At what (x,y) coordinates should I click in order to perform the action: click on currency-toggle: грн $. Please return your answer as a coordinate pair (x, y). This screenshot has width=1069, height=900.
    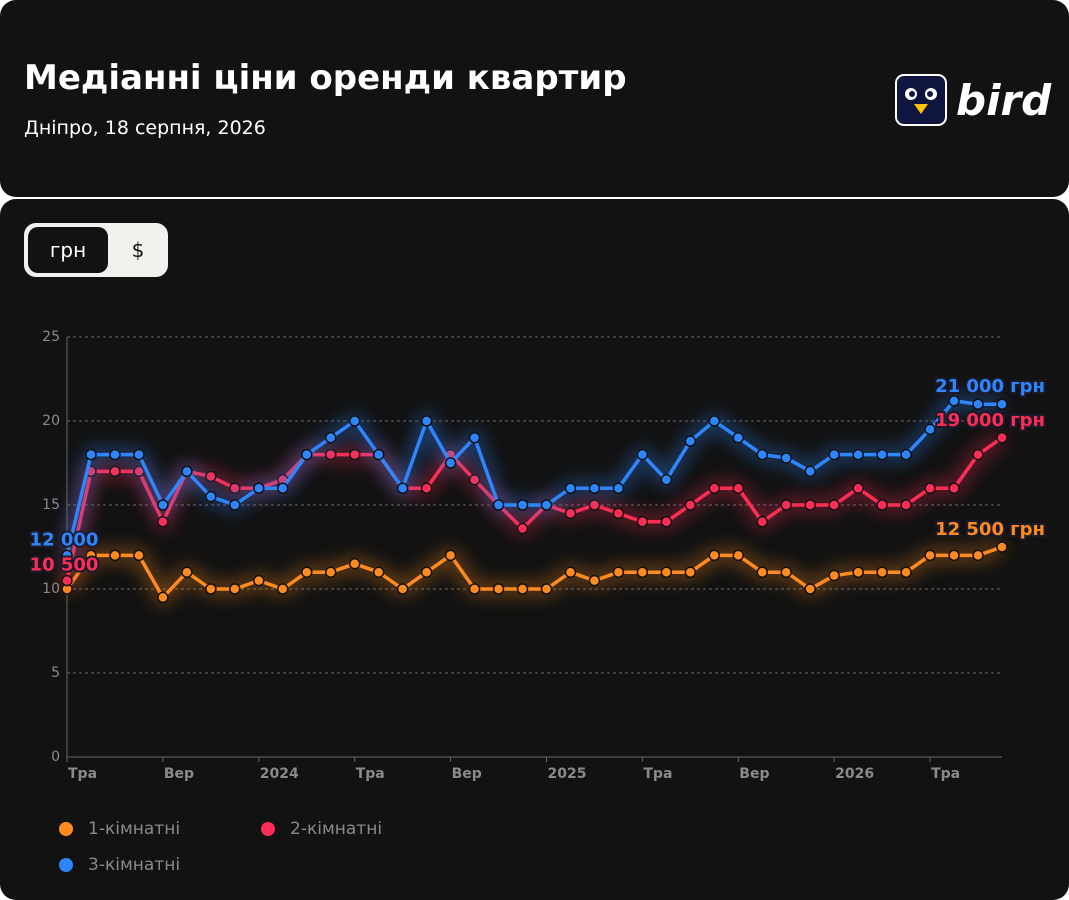
    Looking at the image, I should click on (96, 250).